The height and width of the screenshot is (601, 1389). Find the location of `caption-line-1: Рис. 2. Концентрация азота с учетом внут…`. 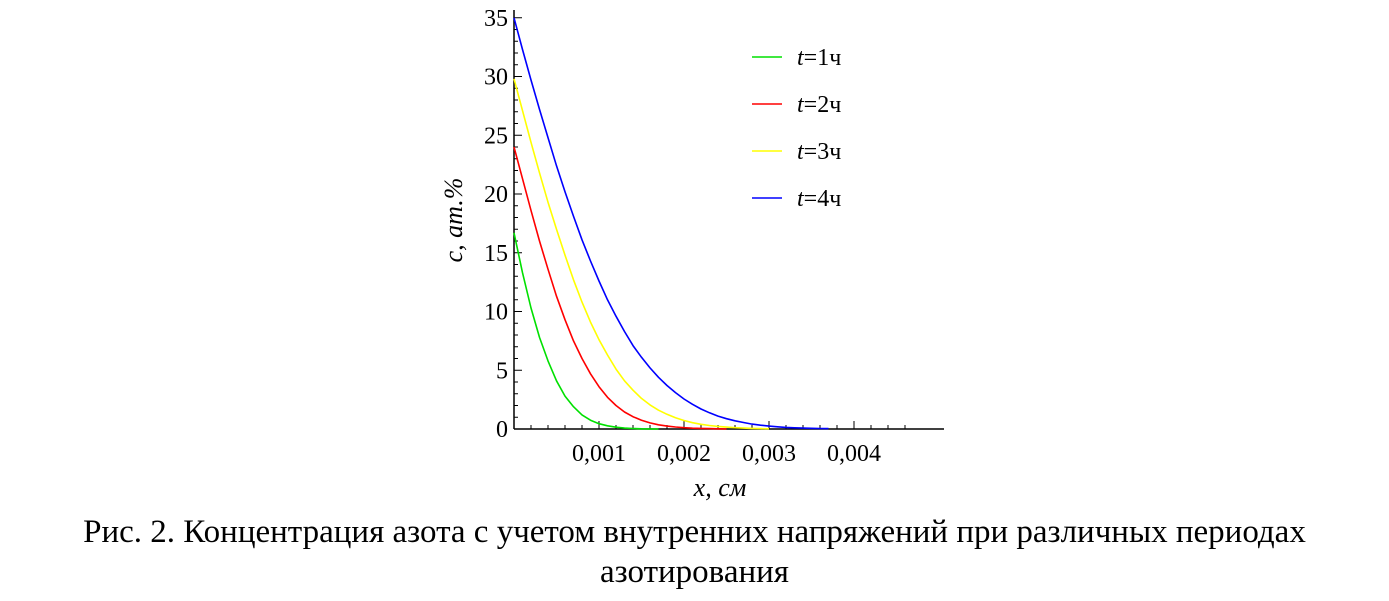

caption-line-1: Рис. 2. Концентрация азота с учетом внут… is located at coordinates (694, 532).